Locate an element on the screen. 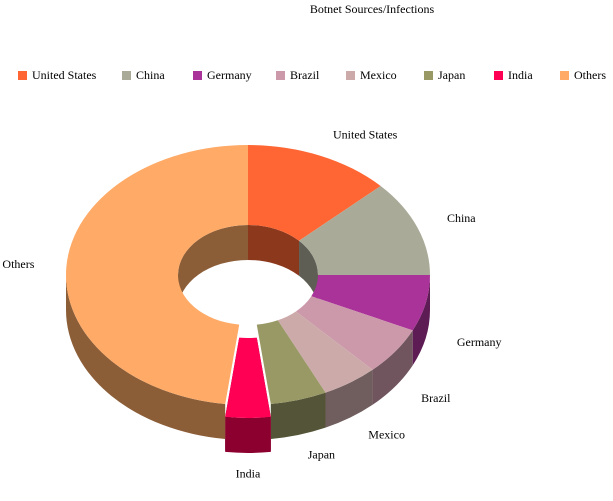 The image size is (613, 501). legend-label: Mexico is located at coordinates (378, 75).